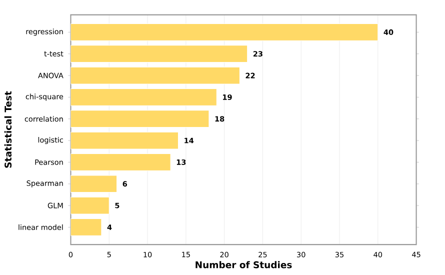 This screenshot has height=275, width=445. I want to click on x-axis-title: Number of Studies, so click(244, 264).